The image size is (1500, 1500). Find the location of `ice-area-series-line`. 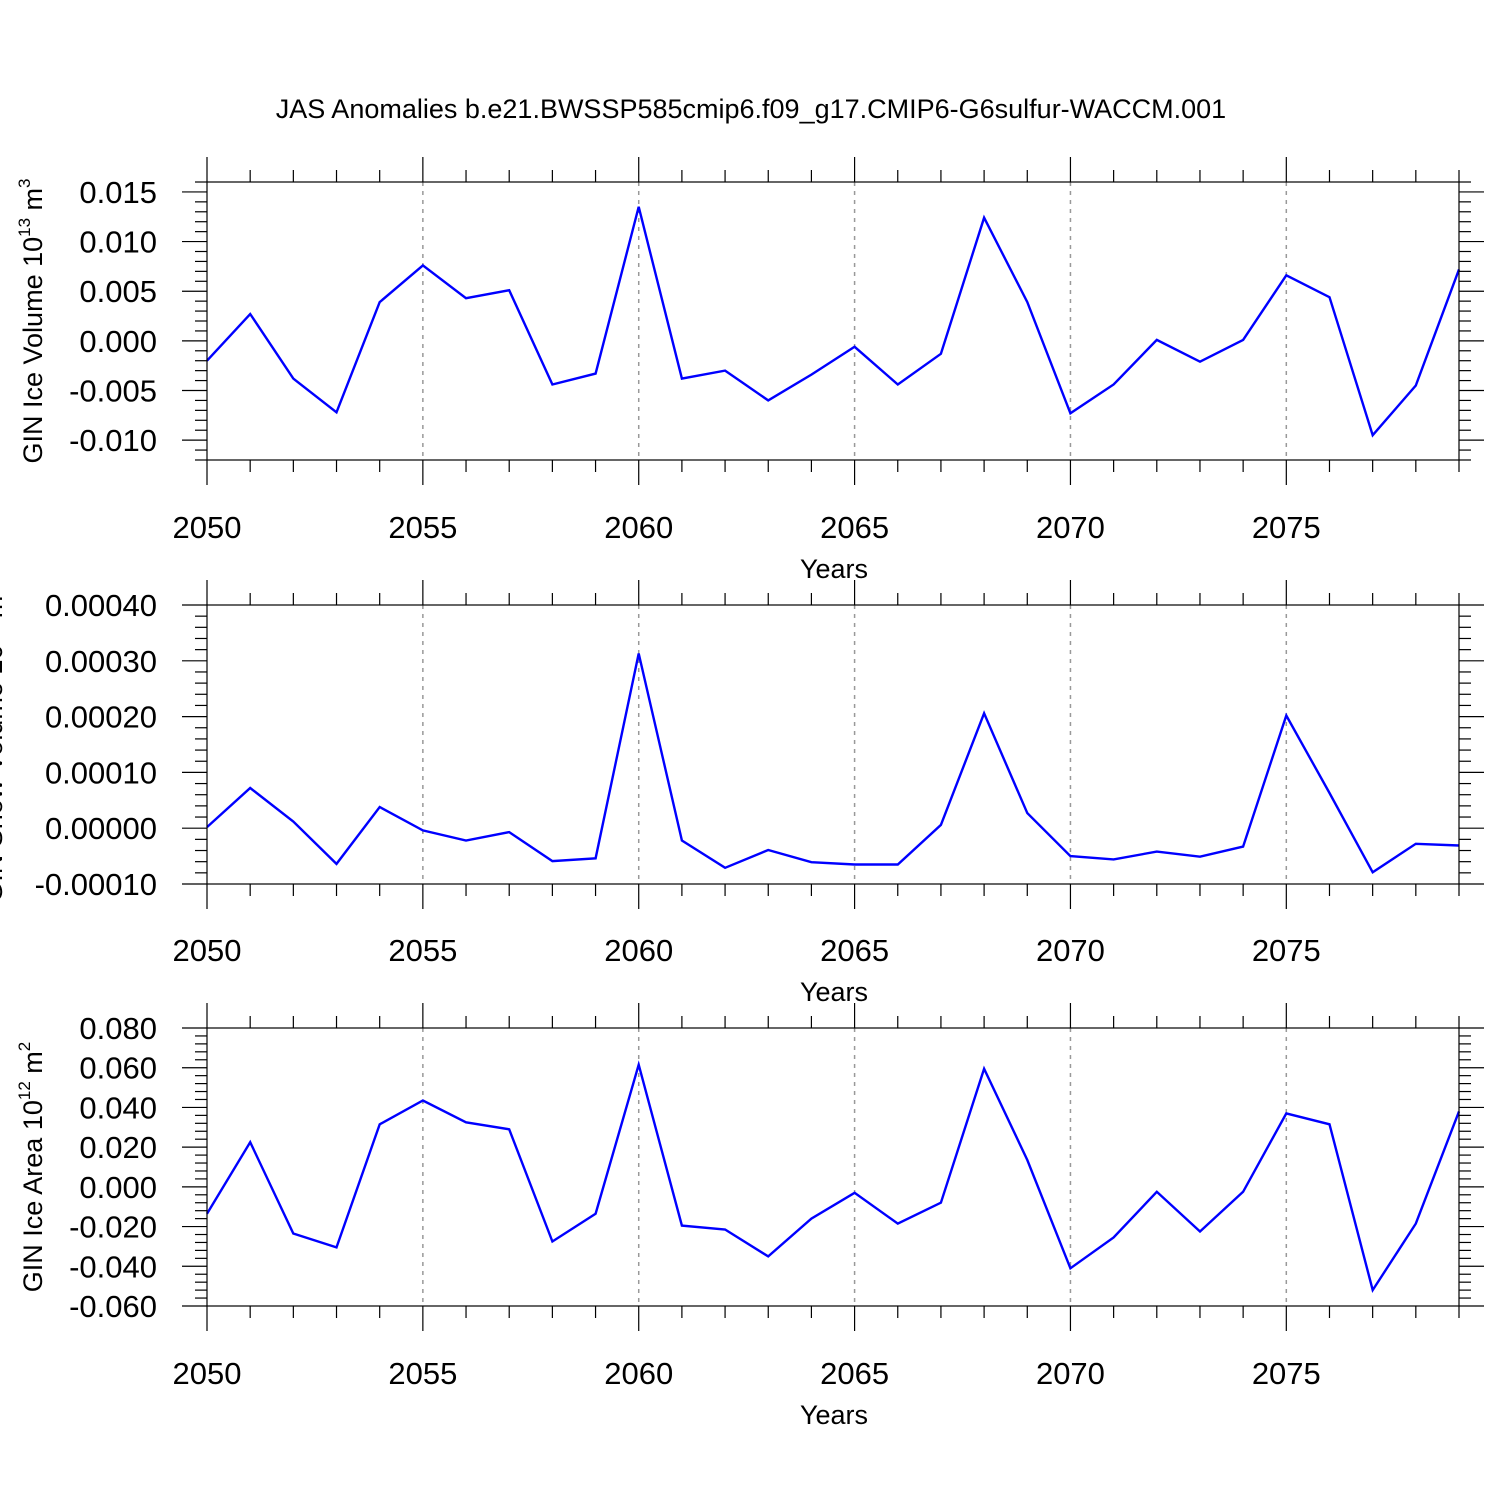

ice-area-series-line is located at coordinates (833, 1177).